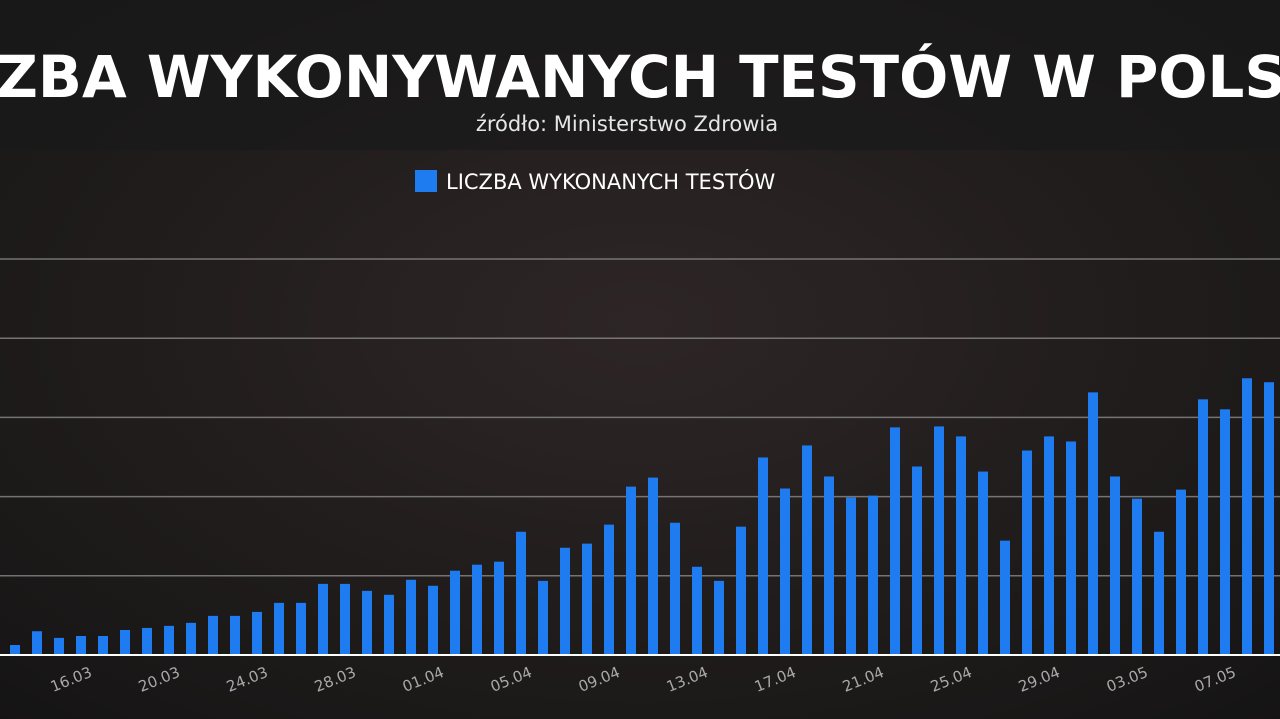 The width and height of the screenshot is (1280, 719). I want to click on chart-subtitle: źródło: Ministerstwo Zdrowia, so click(627, 124).